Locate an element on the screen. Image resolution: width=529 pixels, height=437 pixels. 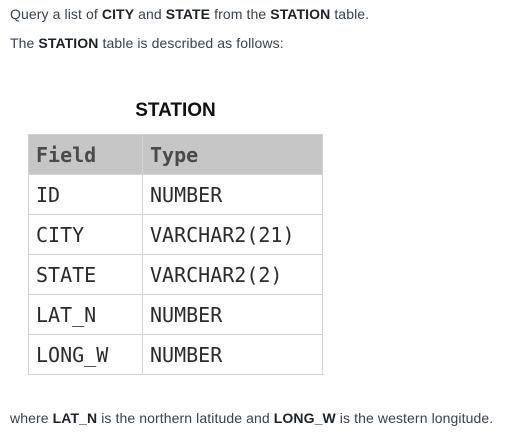
header-type: Type is located at coordinates (232, 154).